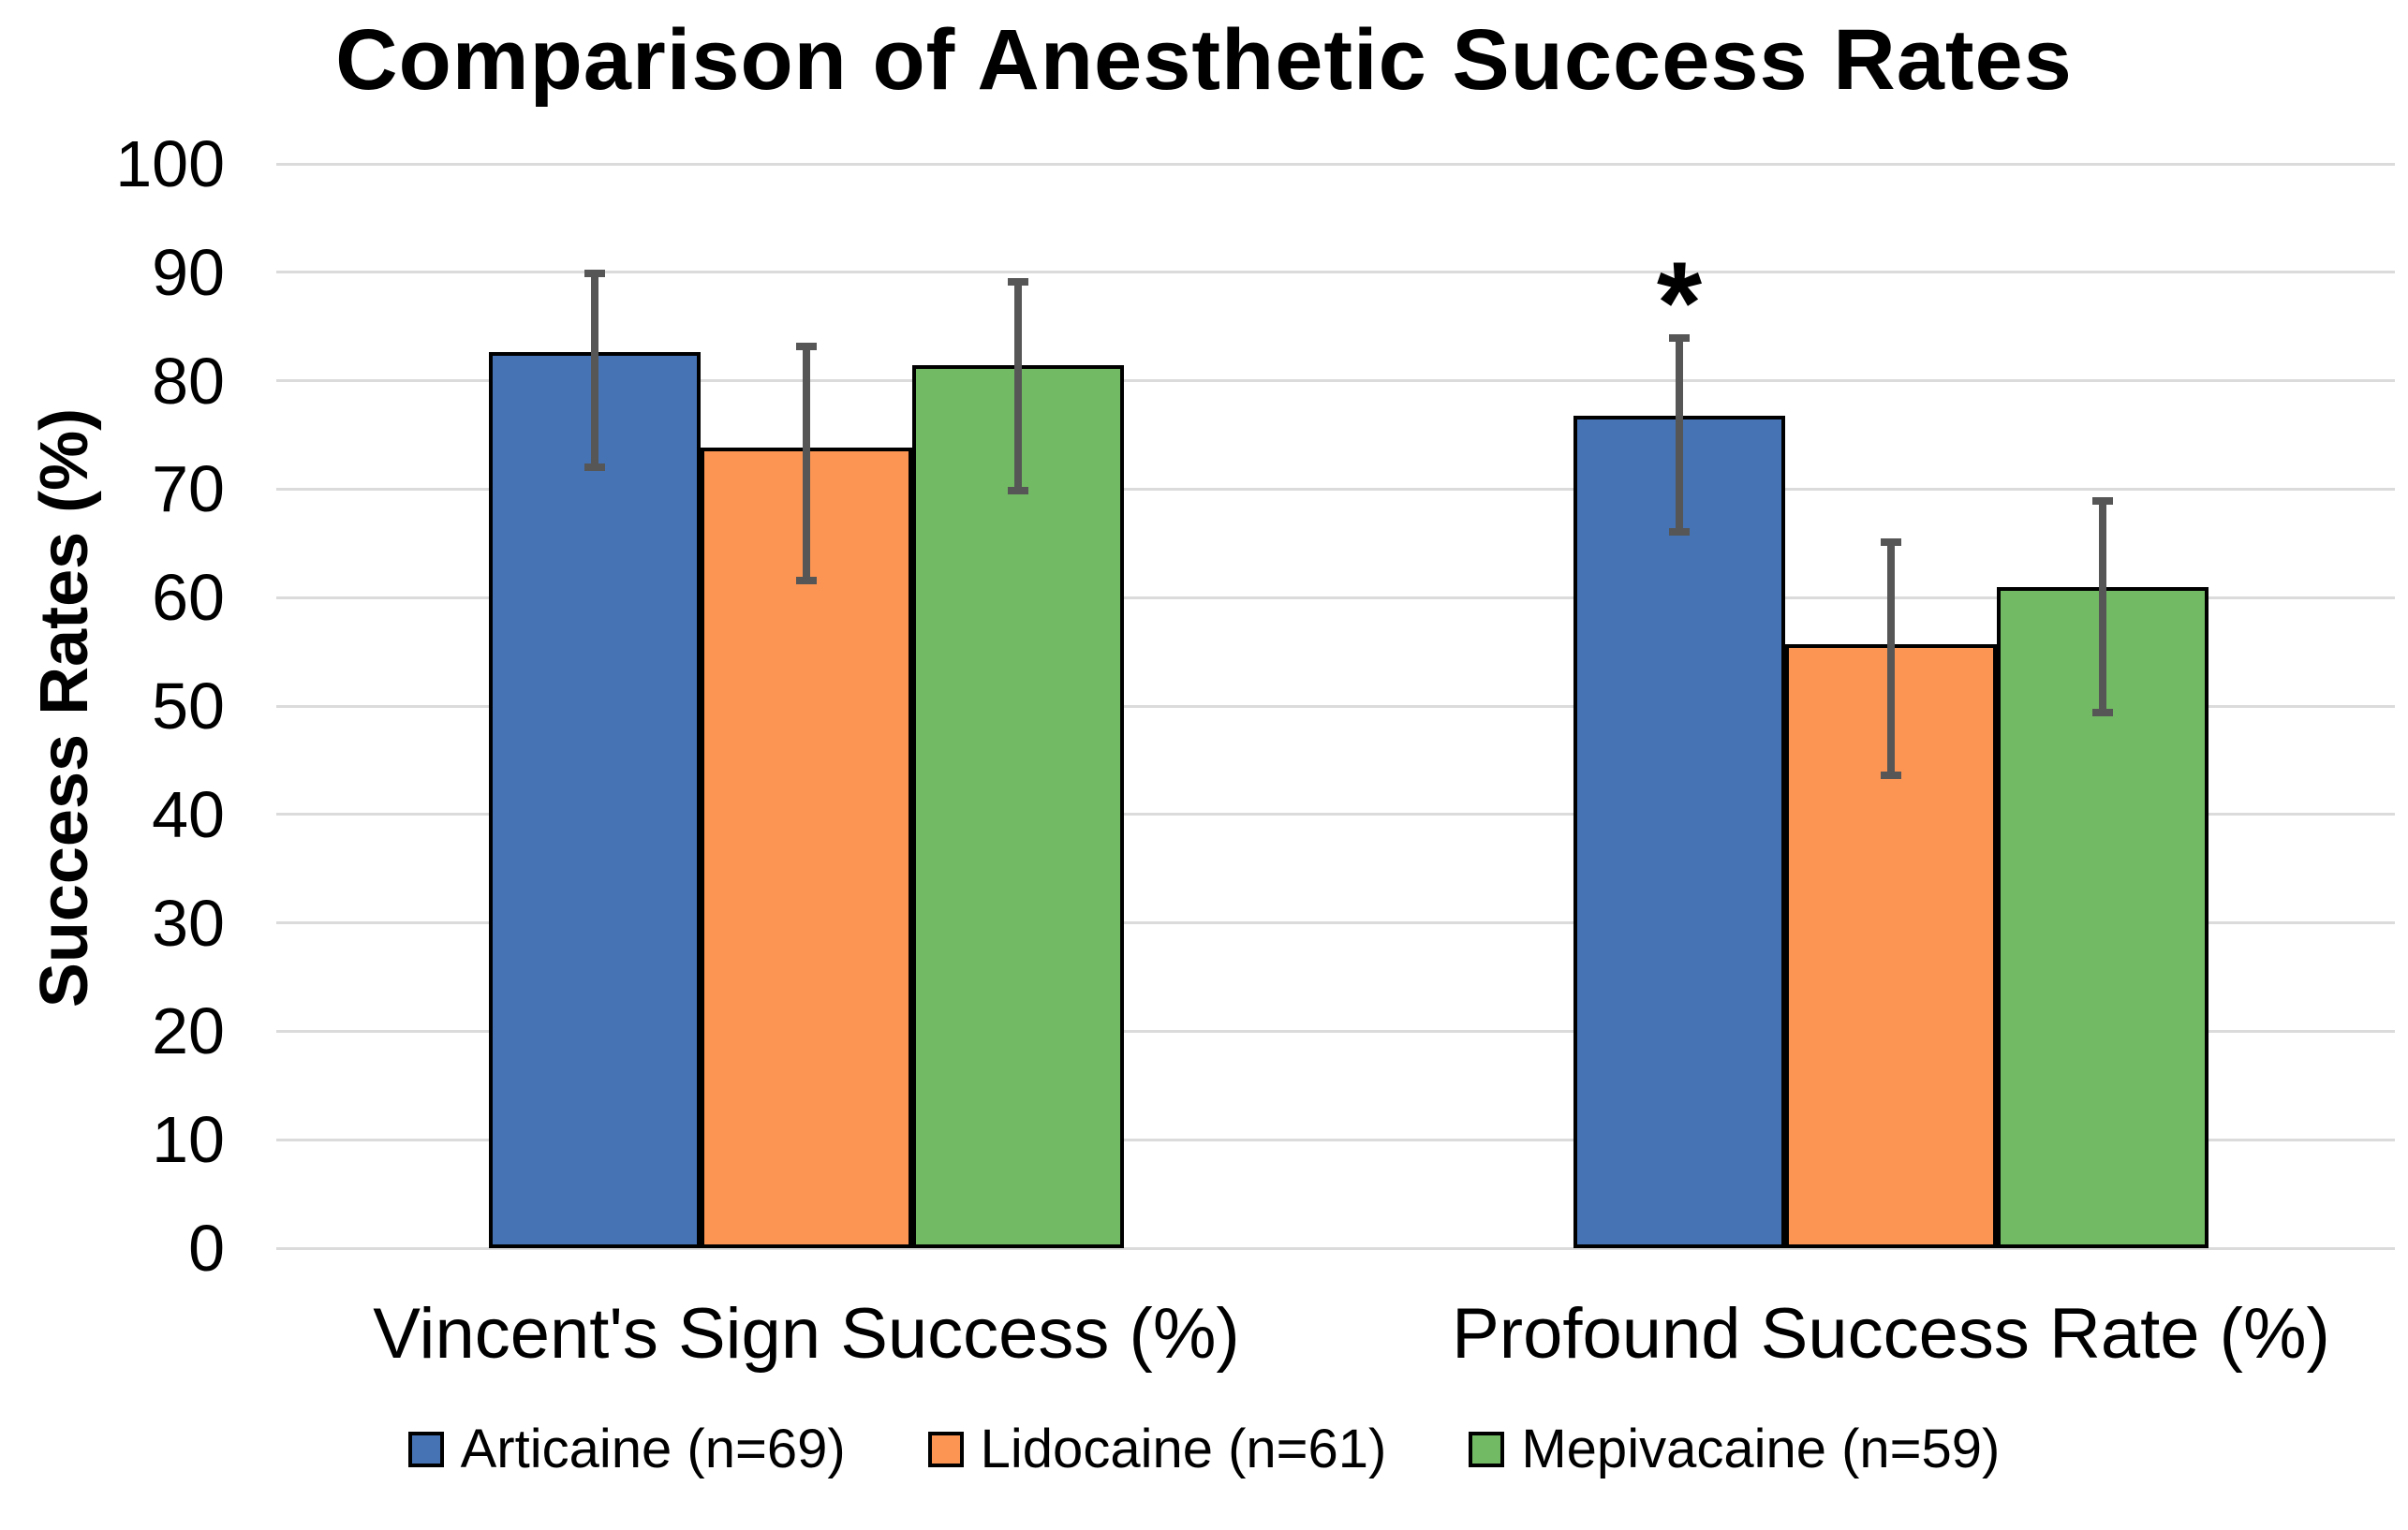  I want to click on bar-mepivacaine-cat0, so click(1018, 806).